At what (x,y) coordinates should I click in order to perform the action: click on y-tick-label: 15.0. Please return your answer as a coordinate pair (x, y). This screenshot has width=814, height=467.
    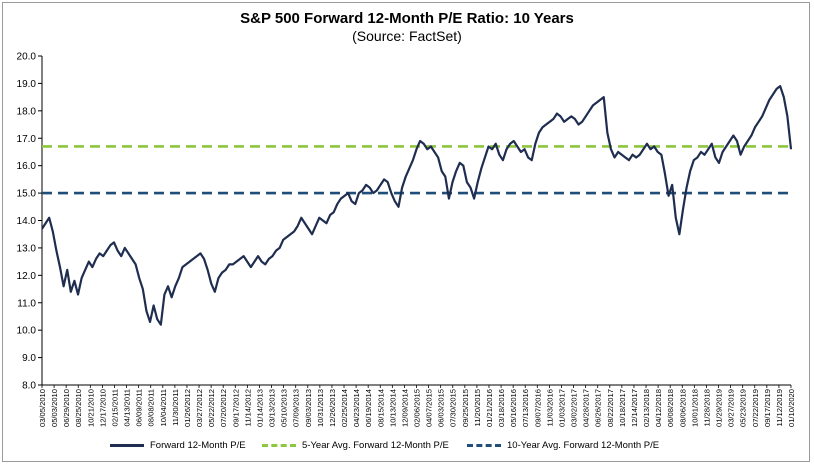
    Looking at the image, I should click on (27, 194).